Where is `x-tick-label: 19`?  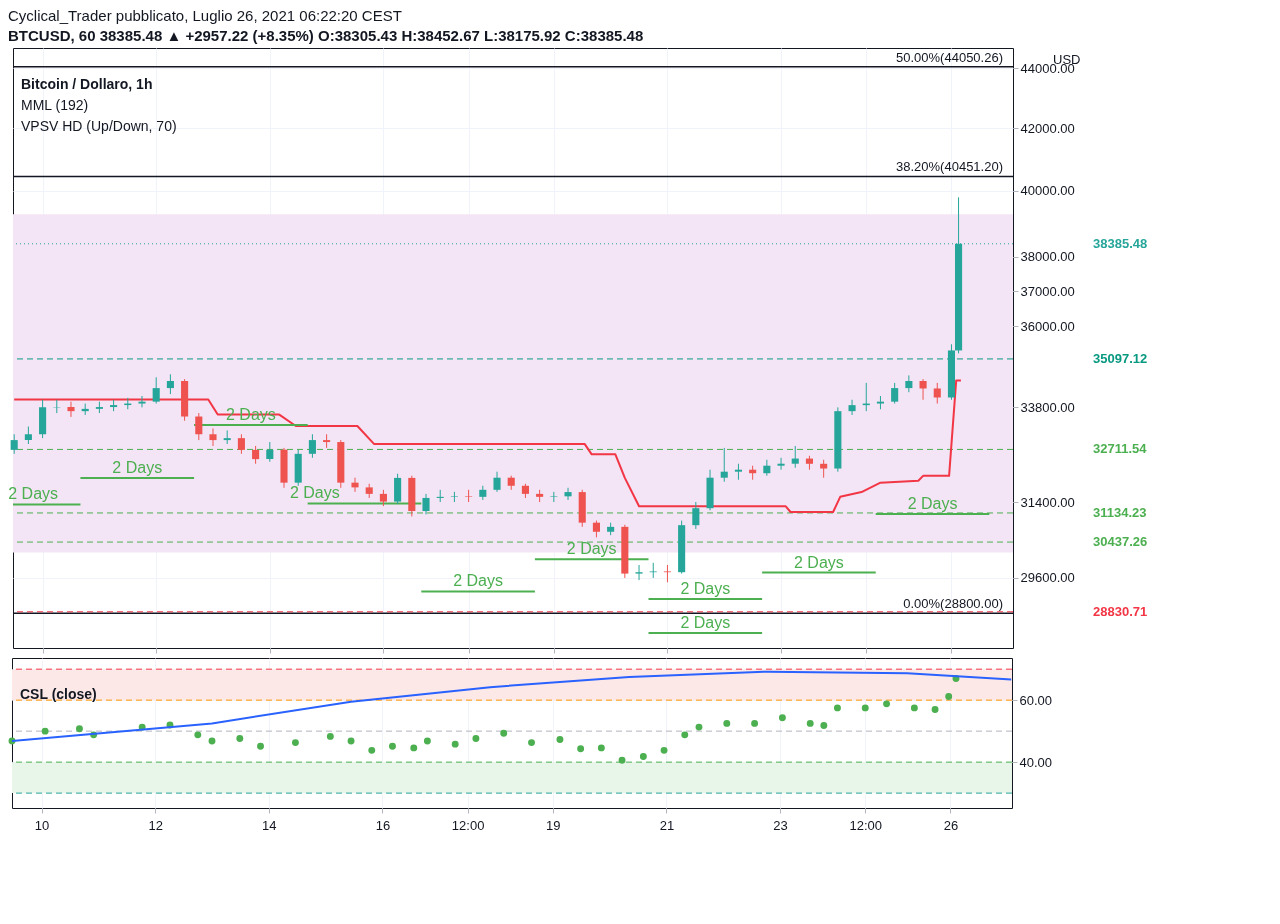 x-tick-label: 19 is located at coordinates (553, 825).